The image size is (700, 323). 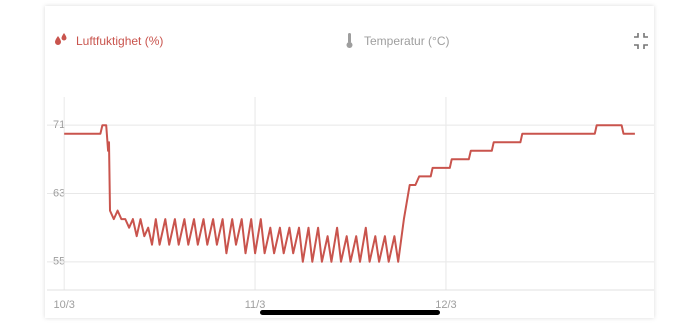 What do you see at coordinates (119, 41) in the screenshot?
I see `legend-label: Luftfuktighet (%)` at bounding box center [119, 41].